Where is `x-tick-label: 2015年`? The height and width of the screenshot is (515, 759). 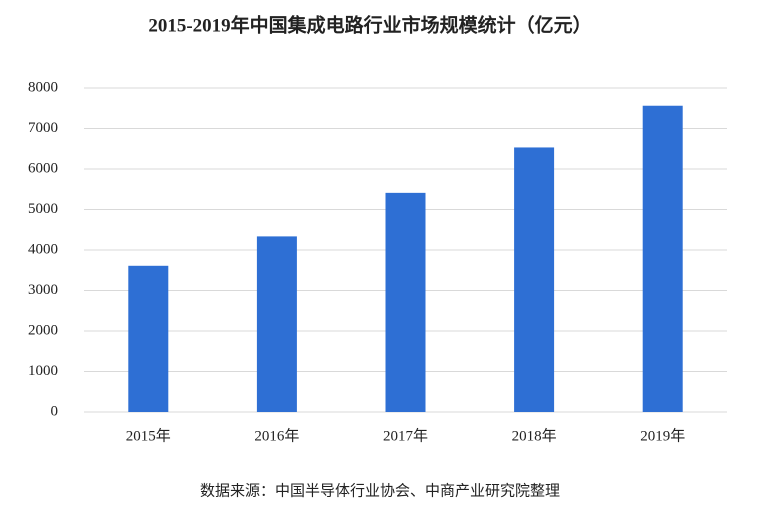
x-tick-label: 2015年 is located at coordinates (148, 435).